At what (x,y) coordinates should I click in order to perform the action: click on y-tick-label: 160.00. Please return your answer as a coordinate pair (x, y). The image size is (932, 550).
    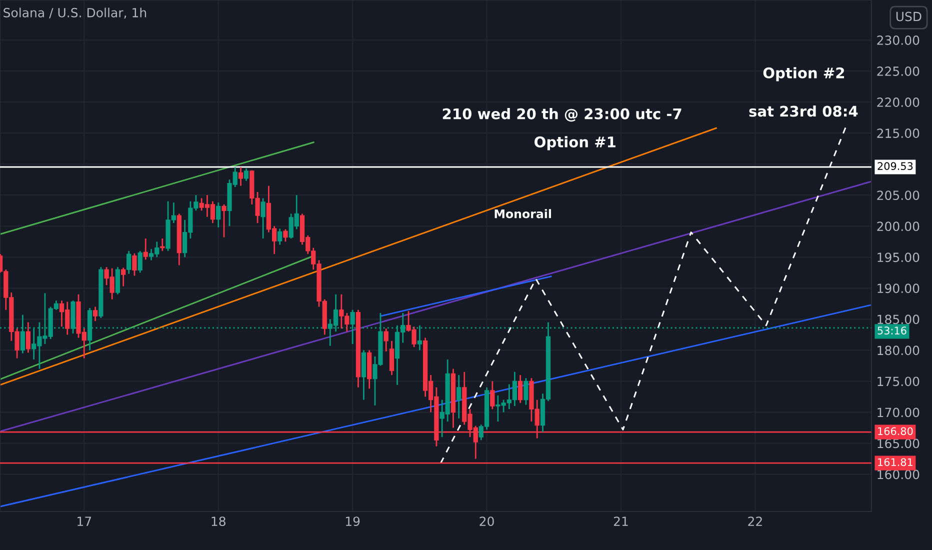
    Looking at the image, I should click on (899, 475).